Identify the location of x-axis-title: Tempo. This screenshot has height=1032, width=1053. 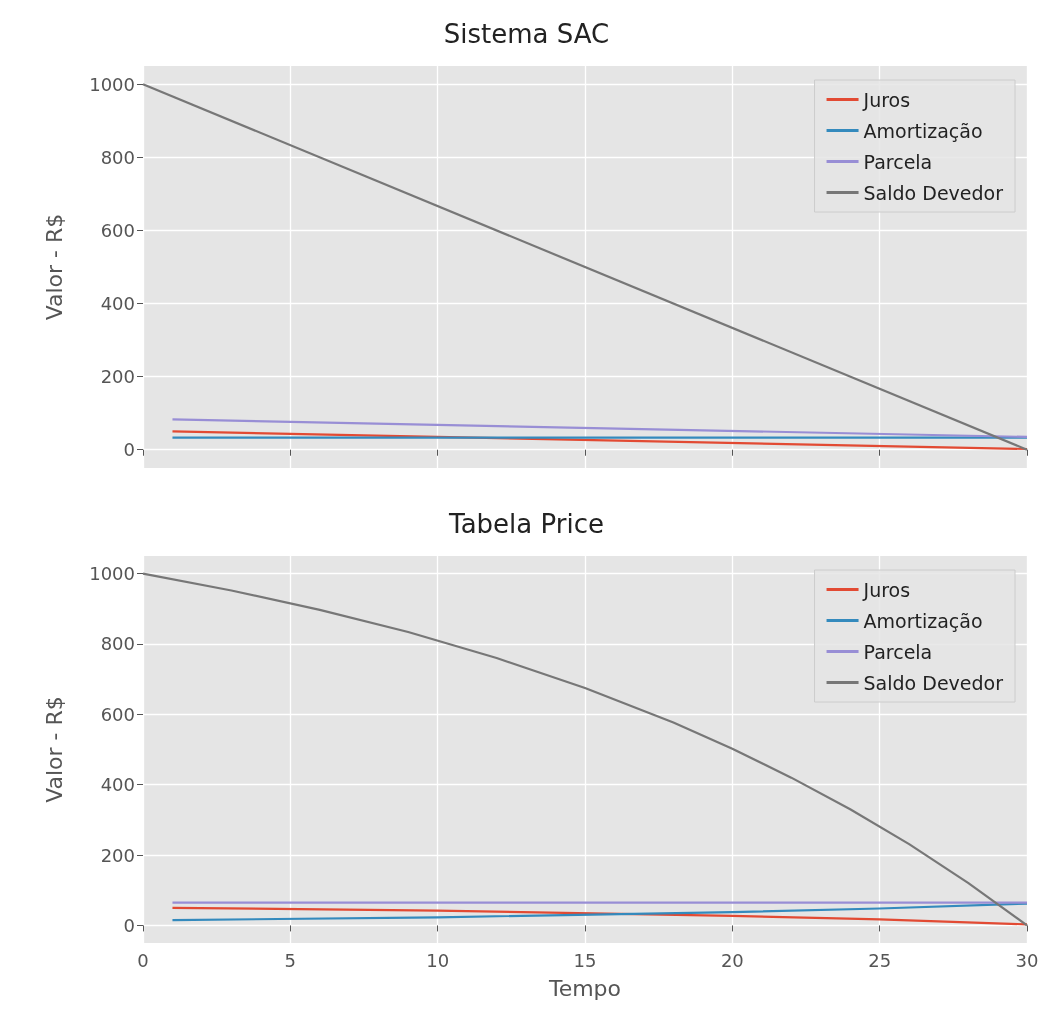
(584, 988).